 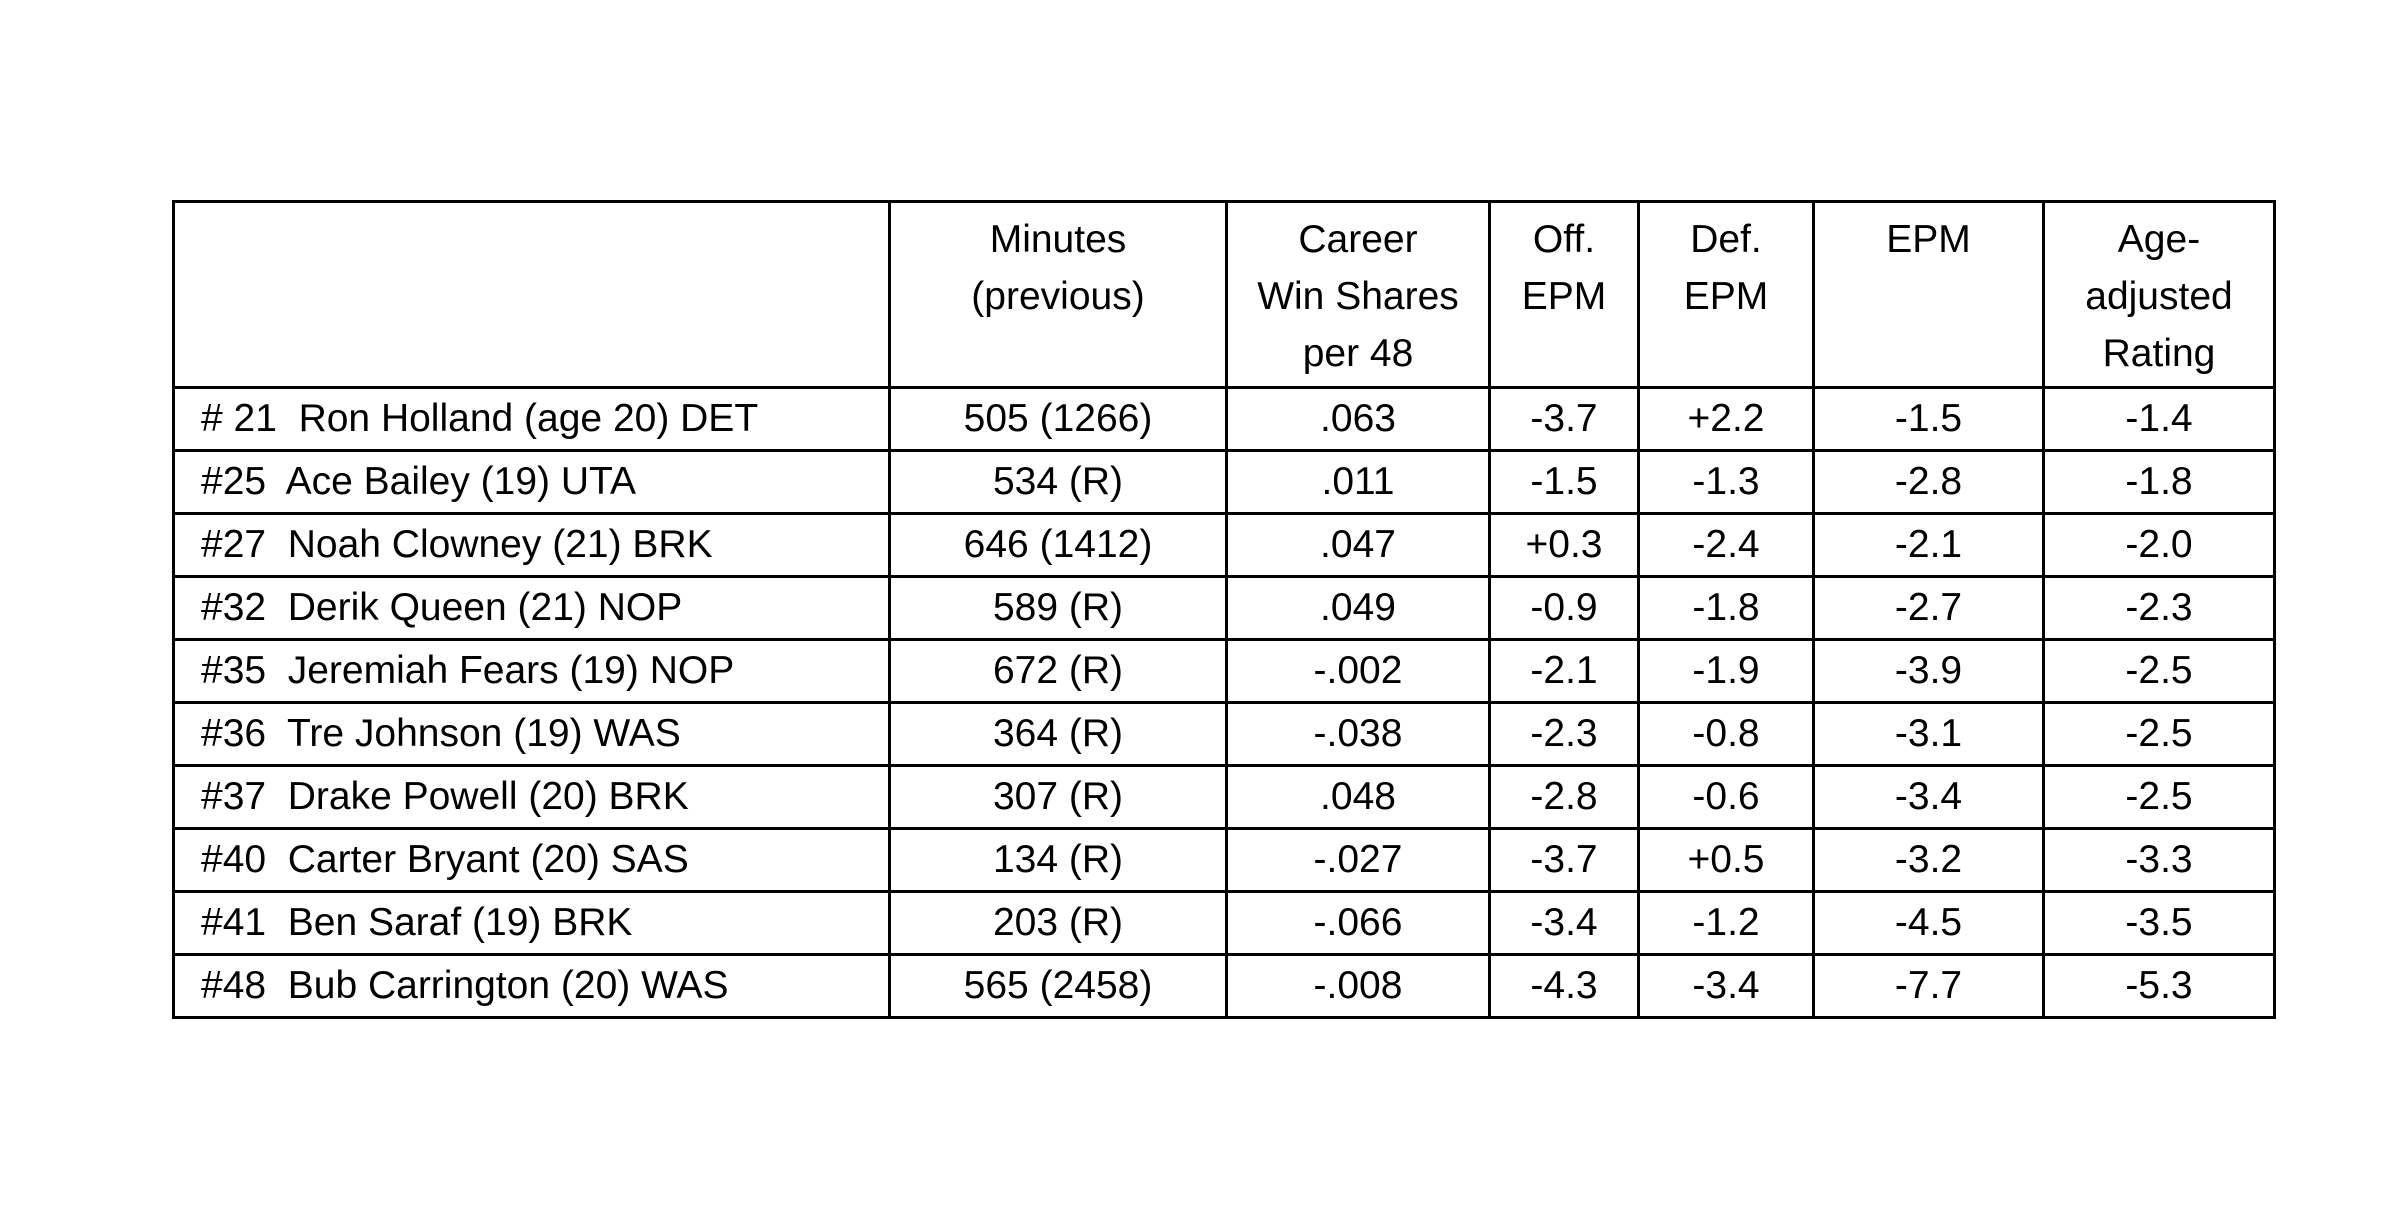 I want to click on player-cell: #40 Carter Bryant (20) SAS, so click(x=531, y=860).